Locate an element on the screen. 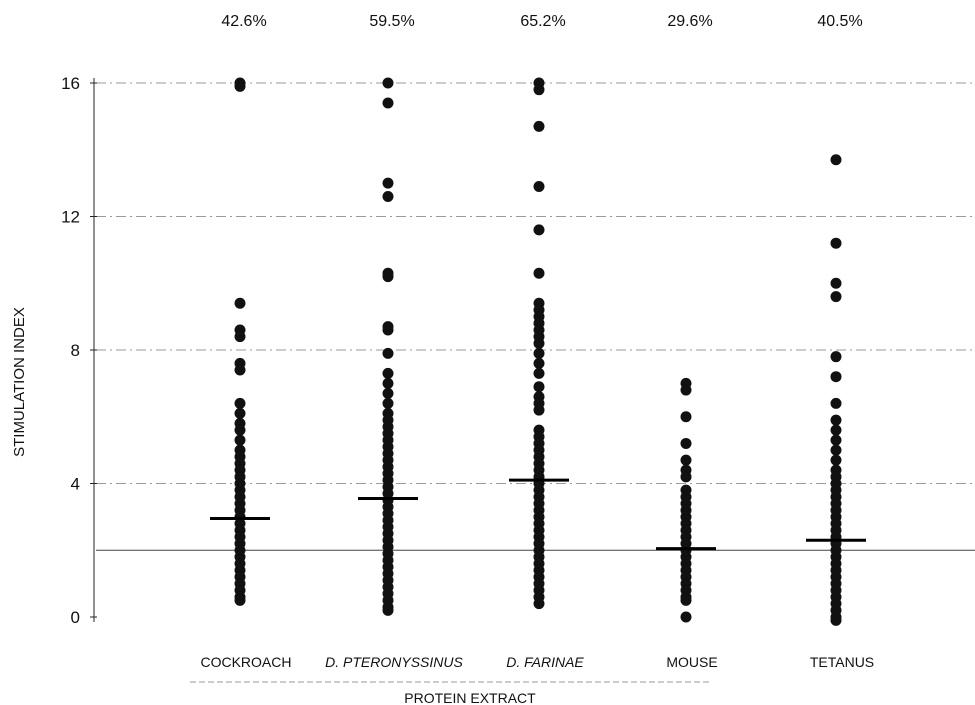  x-axis-label: PROTEIN EXTRACT is located at coordinates (470, 697).